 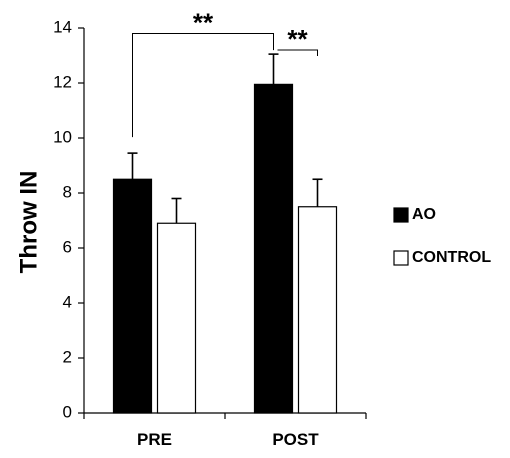 I want to click on significance-brackets: ** **, so click(x=225, y=73).